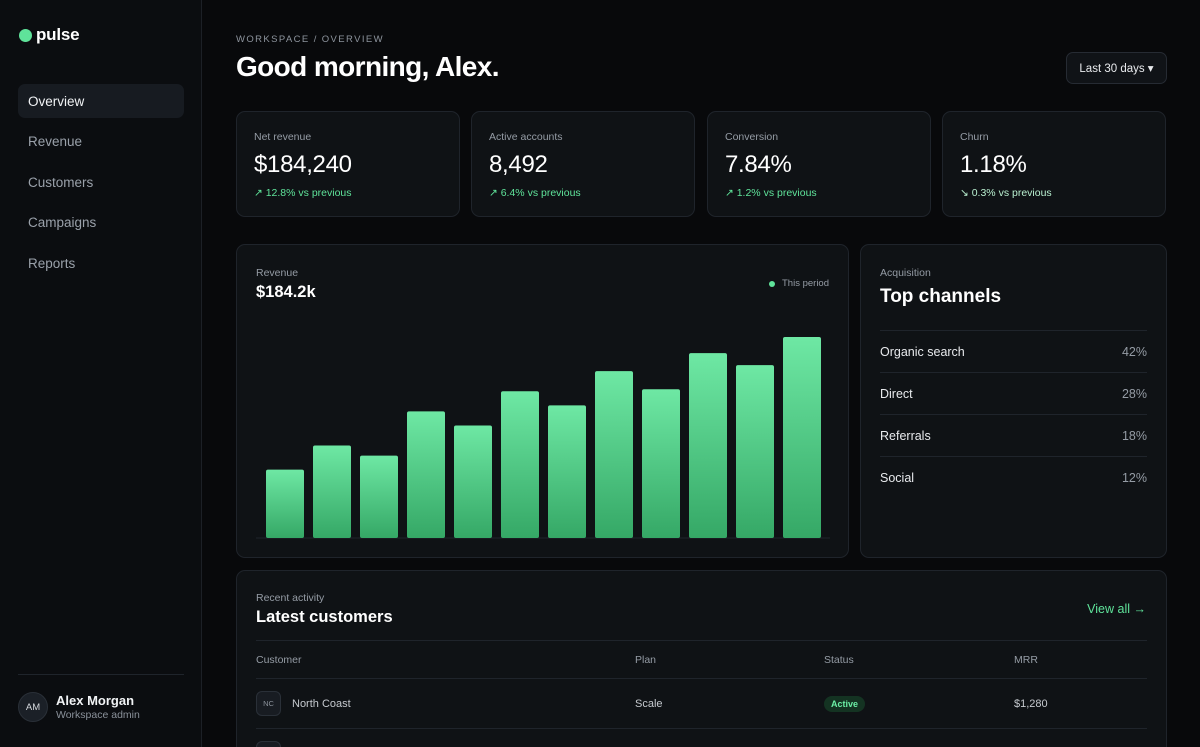 This screenshot has width=1200, height=747. I want to click on kpi-label: Churn, so click(974, 137).